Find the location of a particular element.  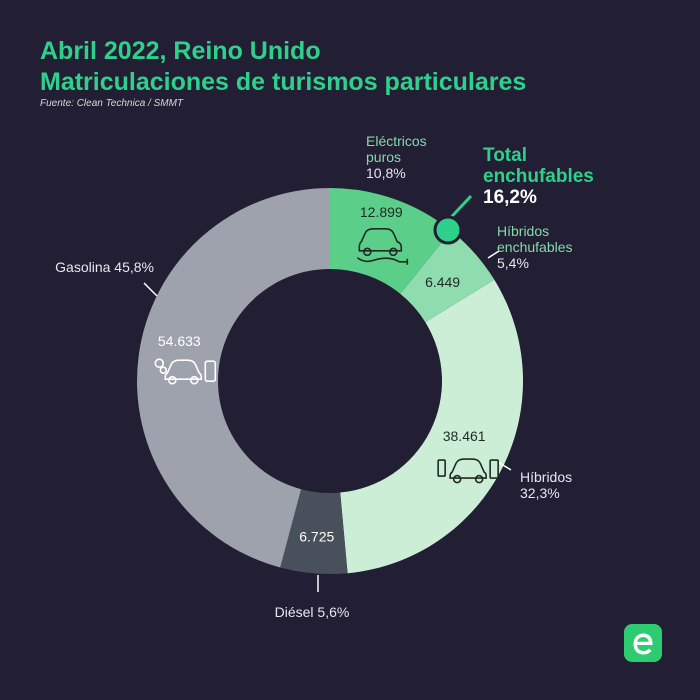

category-label-hibridos_enchufables-2: enchufables is located at coordinates (535, 247).